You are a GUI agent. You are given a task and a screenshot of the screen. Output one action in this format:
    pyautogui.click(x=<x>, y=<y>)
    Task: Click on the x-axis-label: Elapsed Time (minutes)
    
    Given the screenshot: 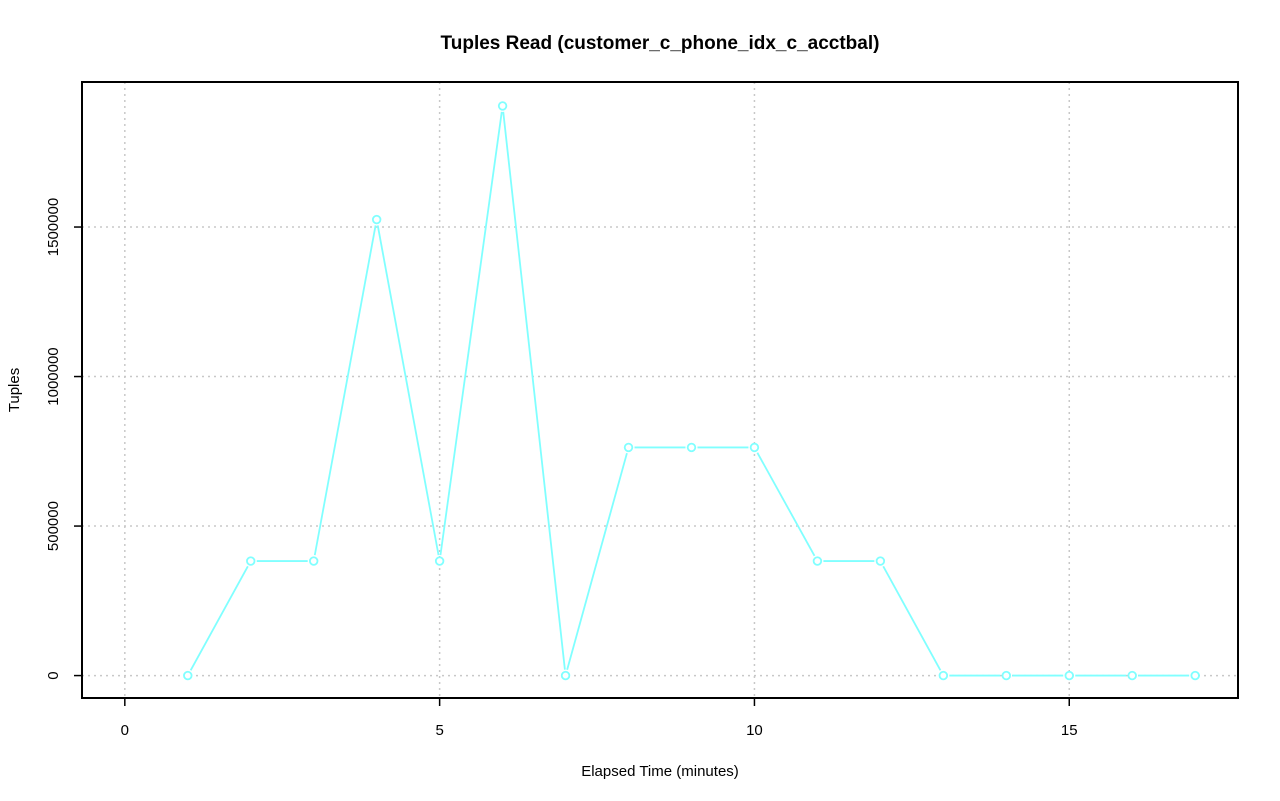 What is the action you would take?
    pyautogui.click(x=660, y=771)
    